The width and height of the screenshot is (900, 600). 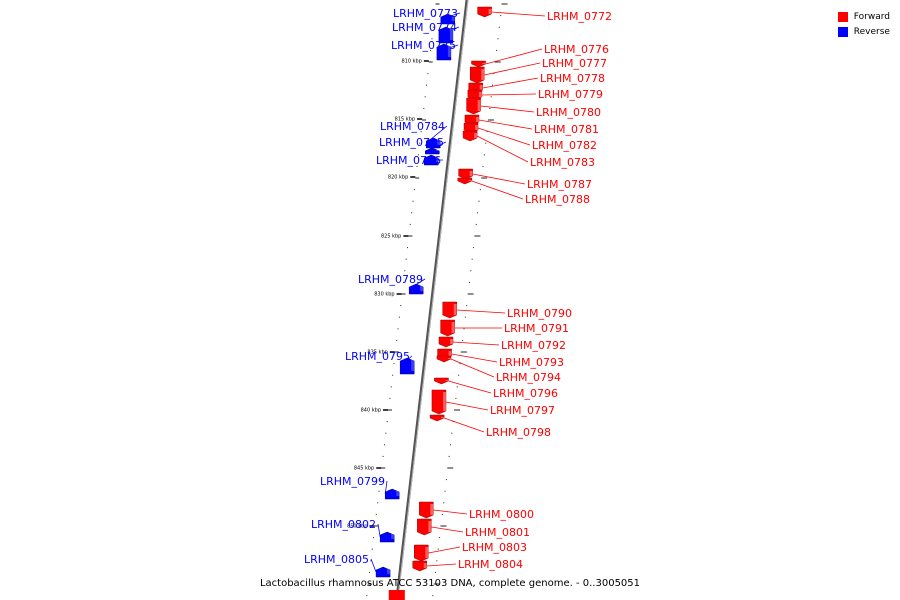 I want to click on gene-label-lrhm_0802: LRHM_0802, so click(x=343, y=524).